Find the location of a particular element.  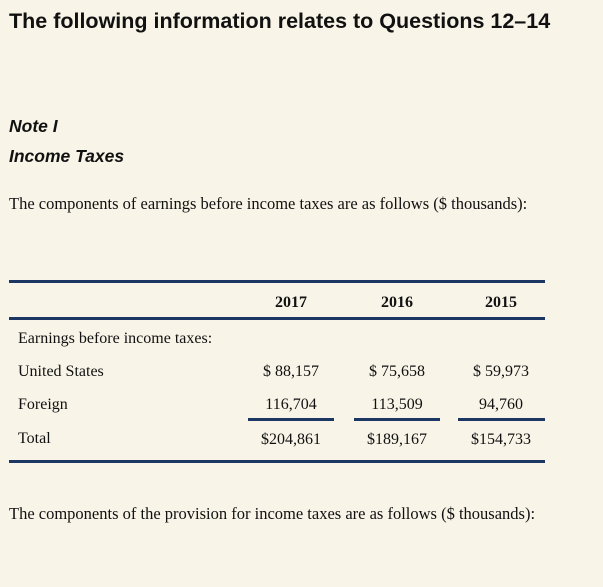

section-label: Earnings before income taxes: is located at coordinates (115, 338).